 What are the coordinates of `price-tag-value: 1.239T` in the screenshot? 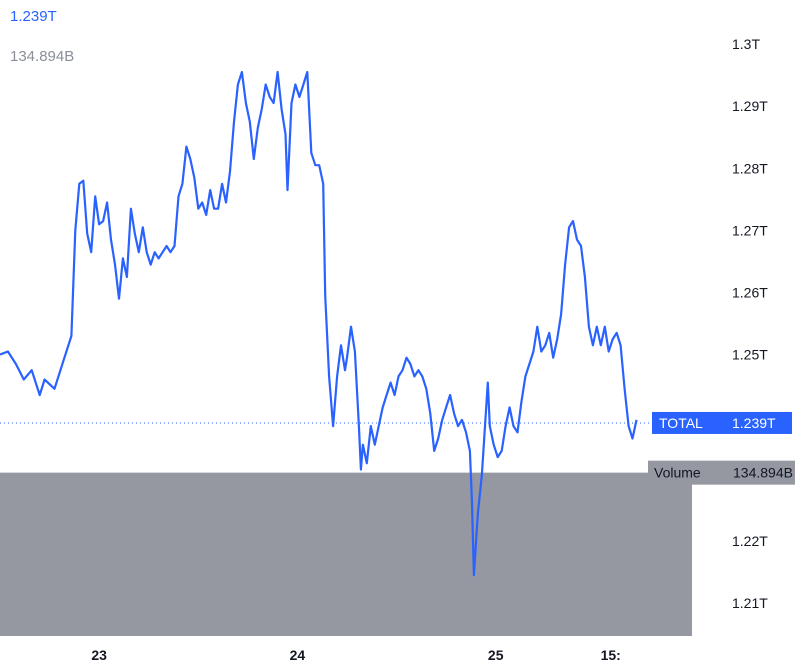 It's located at (754, 423).